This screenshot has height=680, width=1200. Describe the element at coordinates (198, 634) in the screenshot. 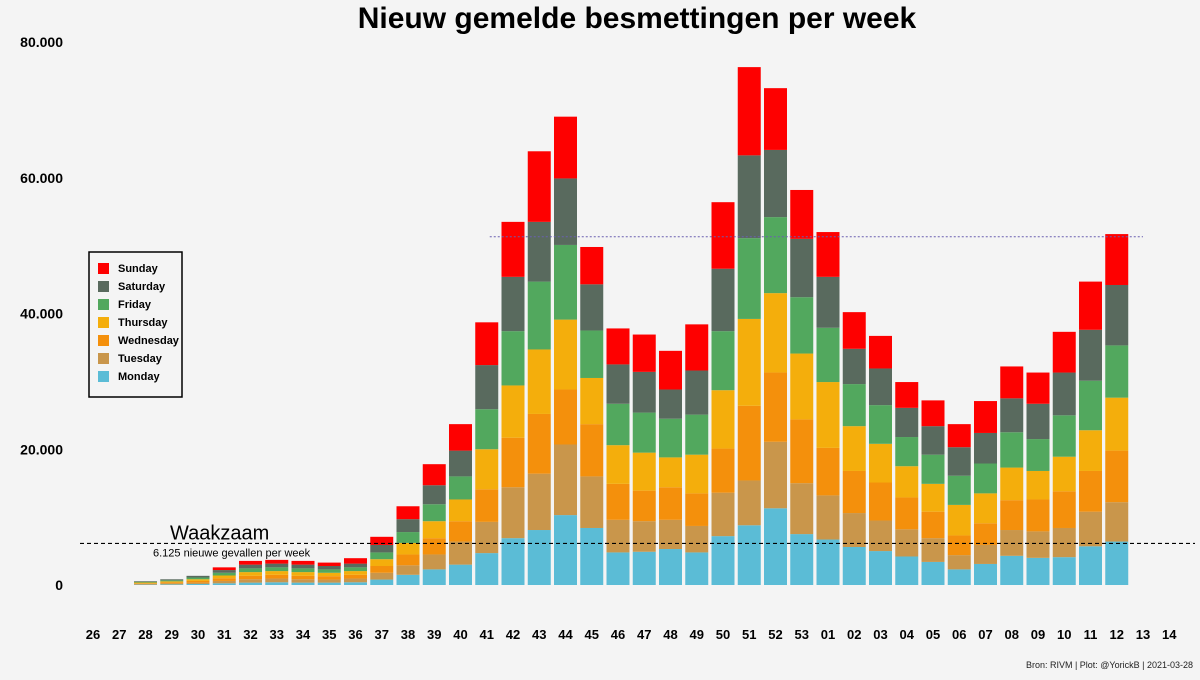

I see `x-tick-label: 30` at that location.